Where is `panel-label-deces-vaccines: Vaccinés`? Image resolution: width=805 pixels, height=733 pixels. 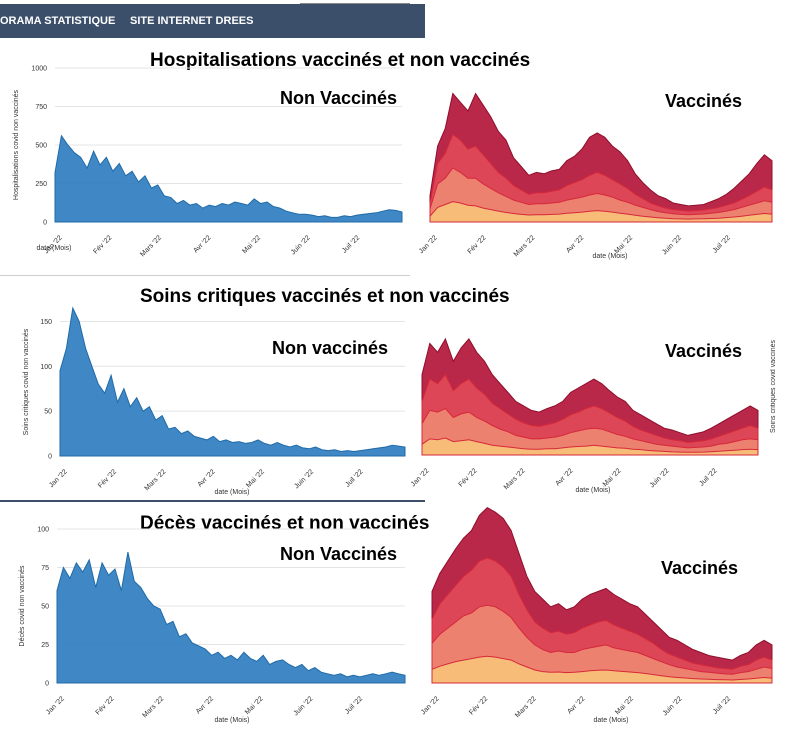
panel-label-deces-vaccines: Vaccinés is located at coordinates (700, 568).